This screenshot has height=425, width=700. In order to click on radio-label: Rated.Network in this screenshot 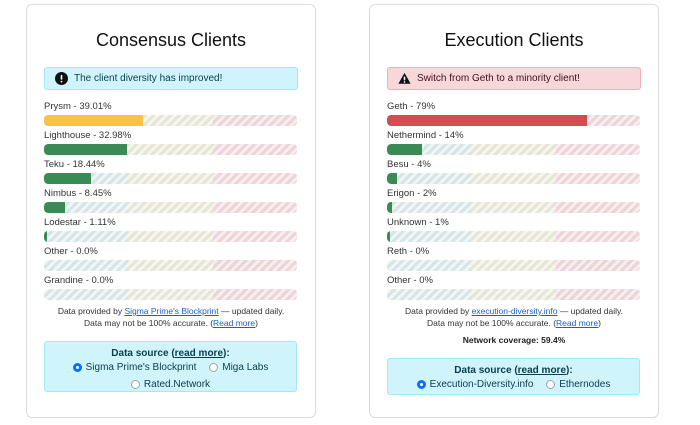, I will do `click(177, 384)`.